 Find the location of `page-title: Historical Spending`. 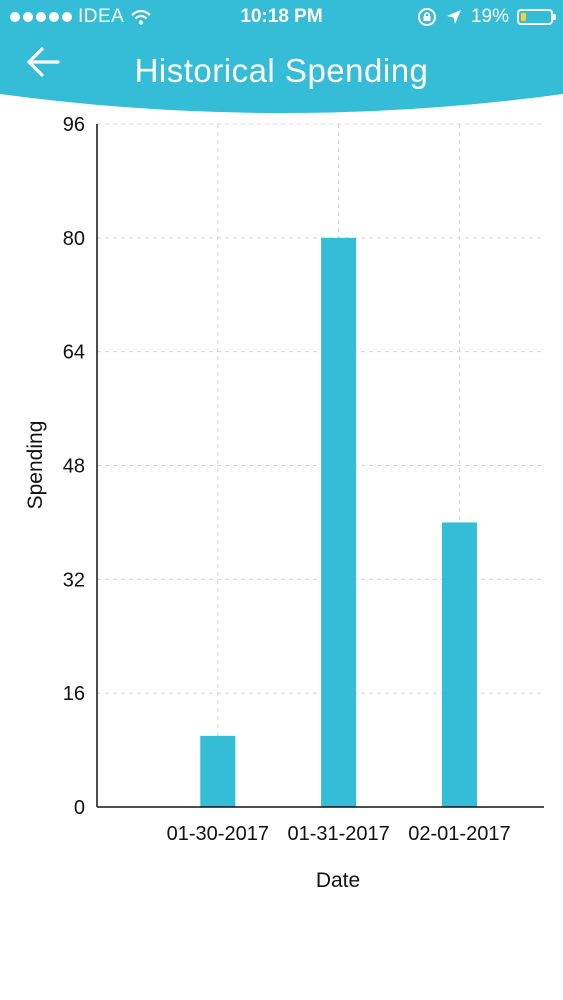

page-title: Historical Spending is located at coordinates (281, 70).